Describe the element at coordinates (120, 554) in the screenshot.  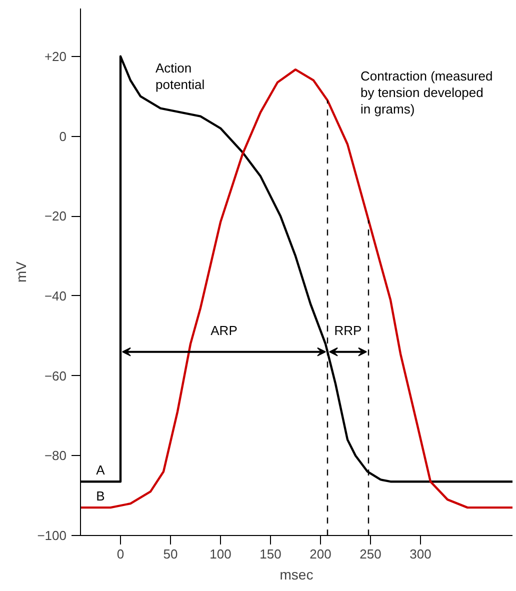
I see `x-tick-label: 0` at that location.